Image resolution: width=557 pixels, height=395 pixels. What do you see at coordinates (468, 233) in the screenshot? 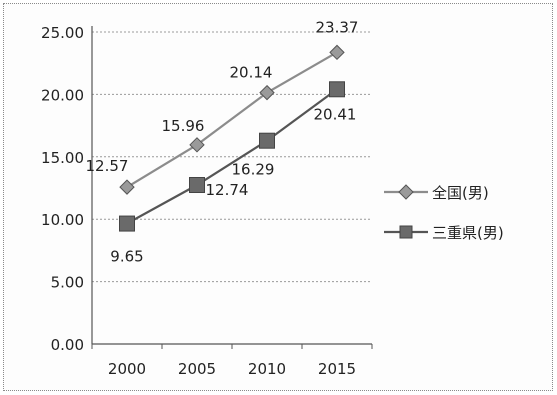
I see `legend-label: 三重県(男)` at bounding box center [468, 233].